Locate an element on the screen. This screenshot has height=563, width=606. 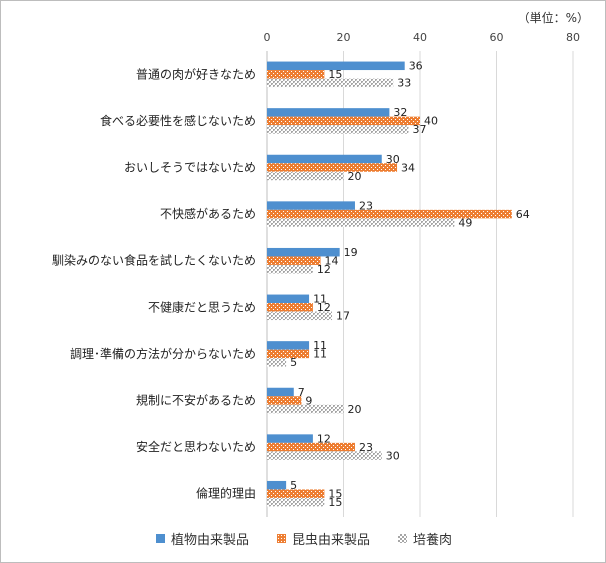
value-label: 14 is located at coordinates (332, 260).